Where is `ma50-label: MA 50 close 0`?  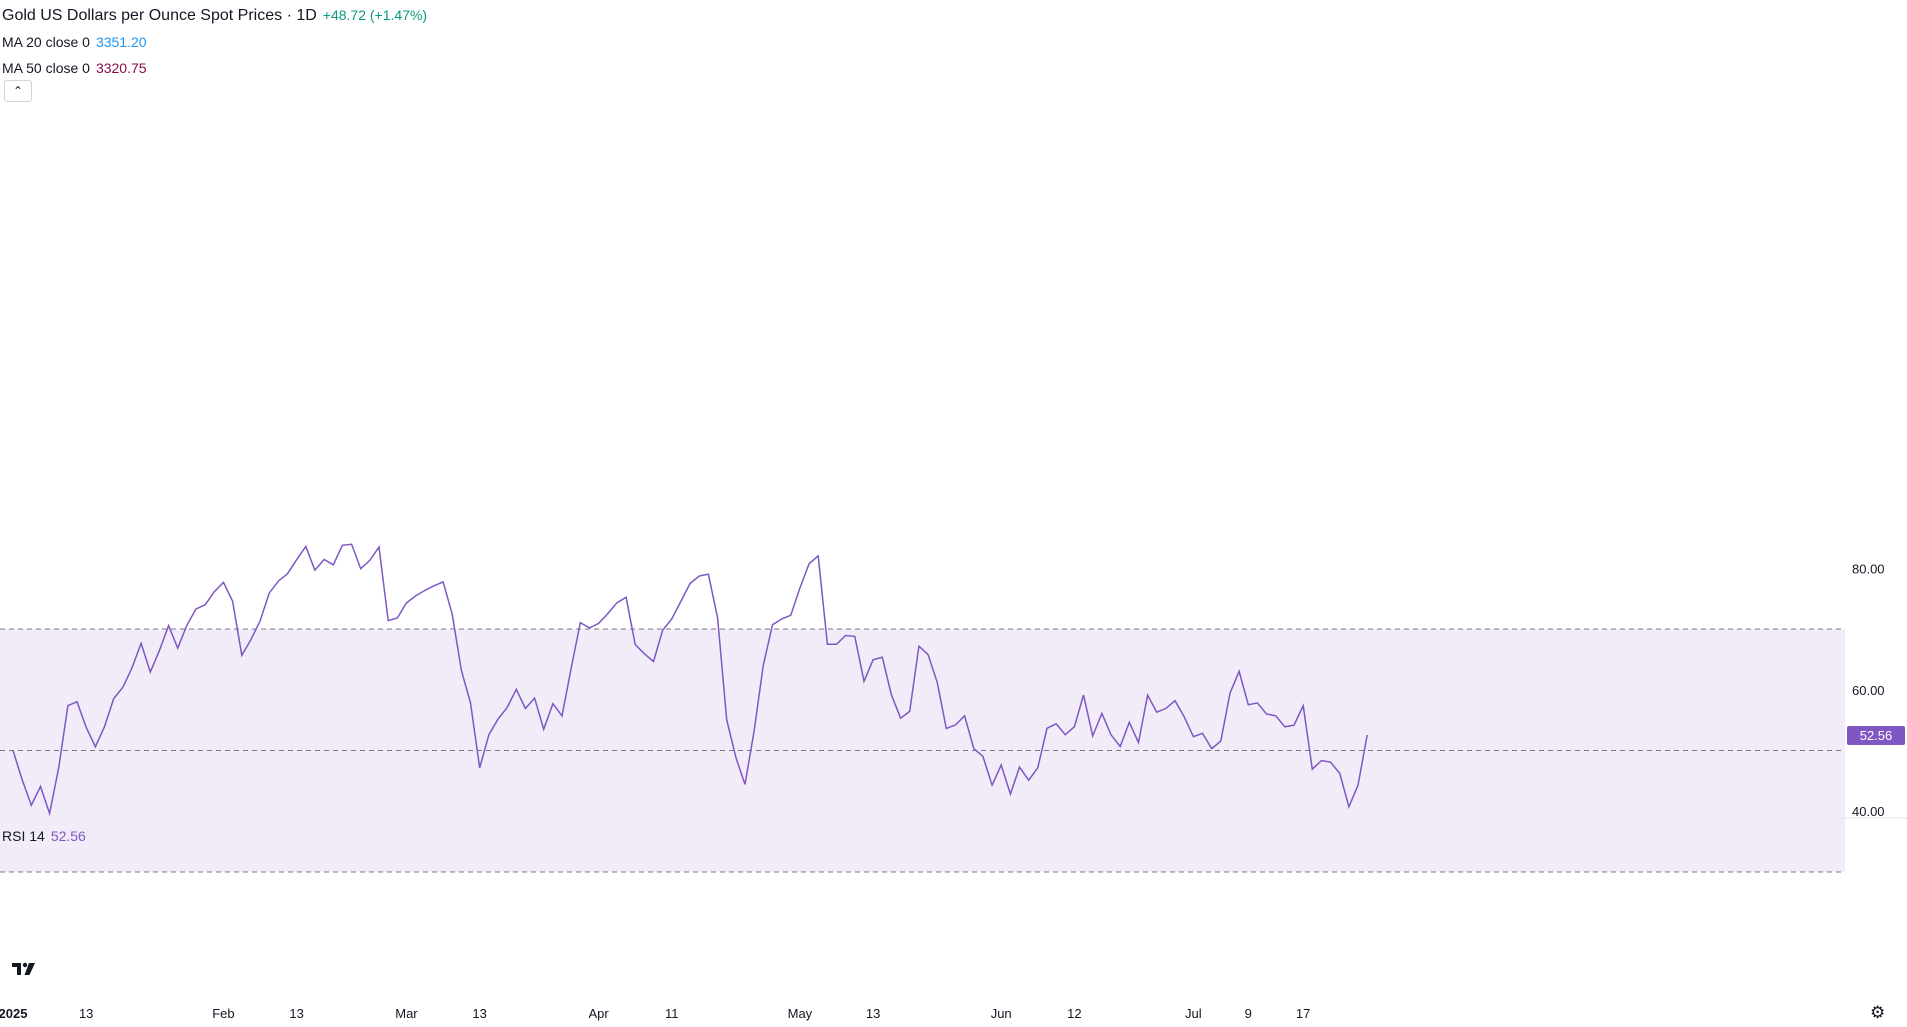
ma50-label: MA 50 close 0 is located at coordinates (46, 68).